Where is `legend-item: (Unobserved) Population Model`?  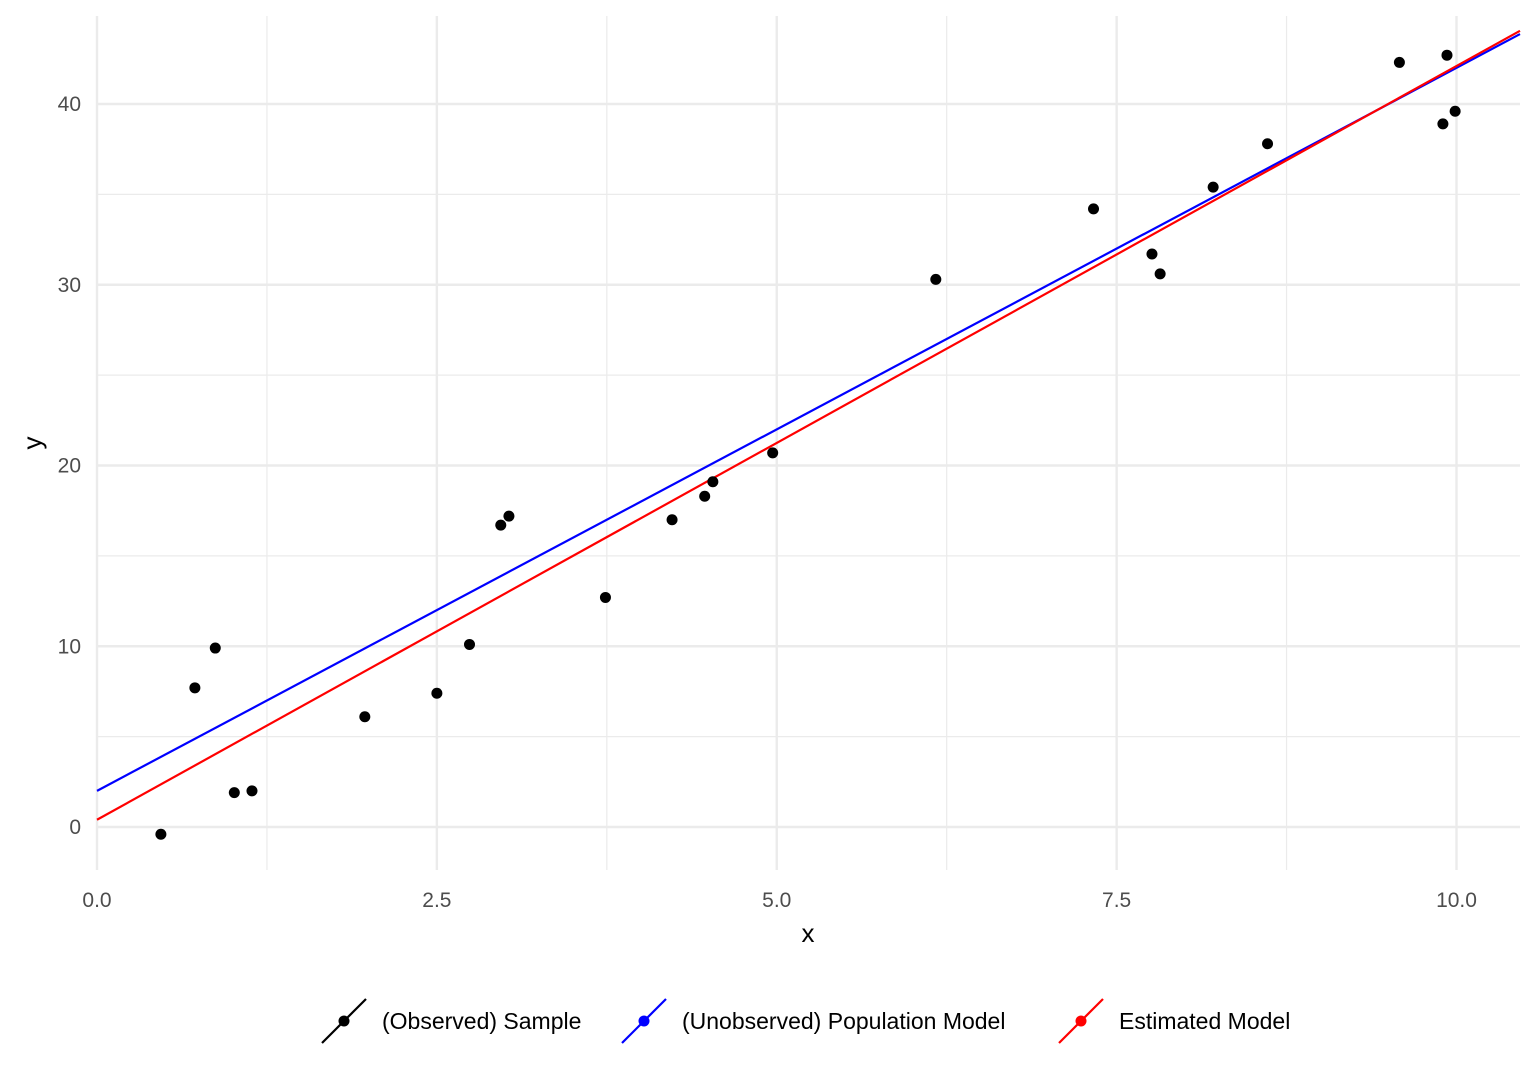 legend-item: (Unobserved) Population Model is located at coordinates (813, 1021).